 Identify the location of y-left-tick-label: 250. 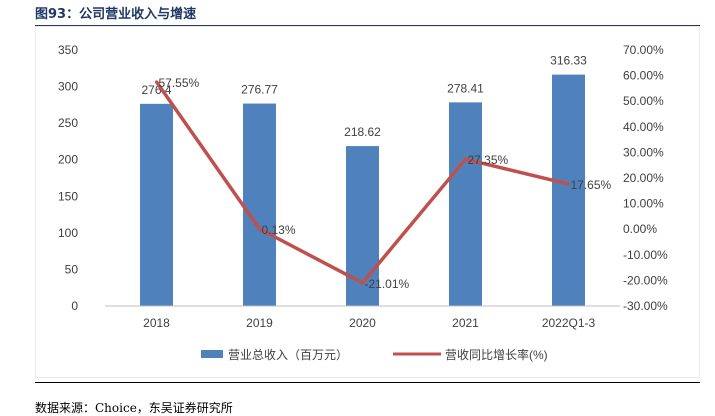
(68, 123).